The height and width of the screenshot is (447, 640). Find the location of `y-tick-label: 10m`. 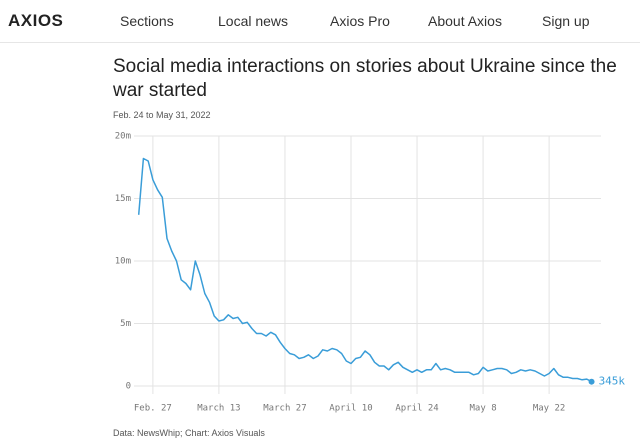

y-tick-label: 10m is located at coordinates (123, 262).